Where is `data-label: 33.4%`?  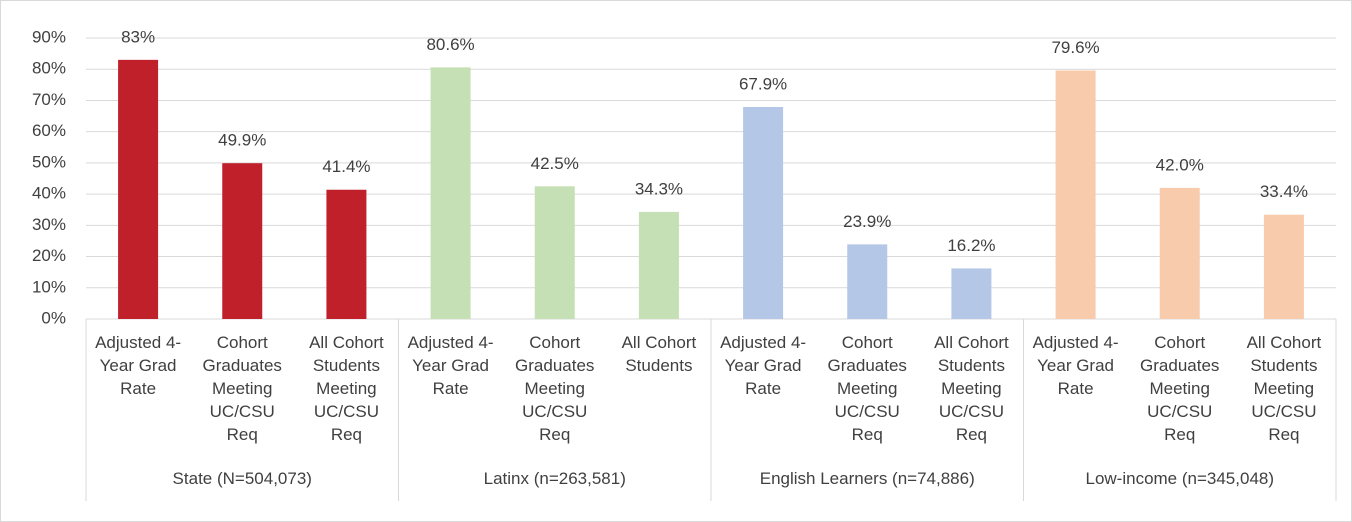 data-label: 33.4% is located at coordinates (1284, 191).